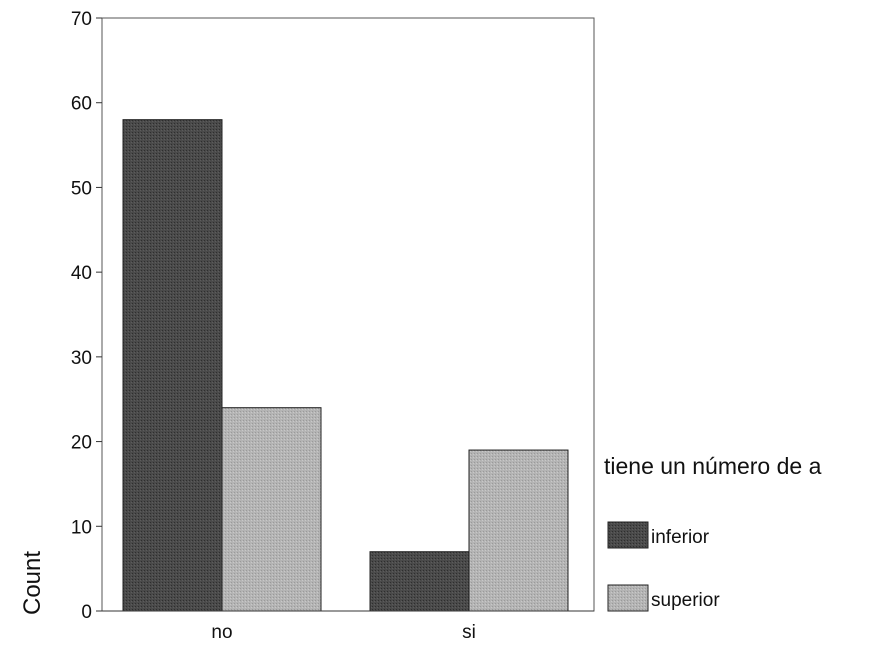  Describe the element at coordinates (32, 583) in the screenshot. I see `y-axis-label: Count` at that location.